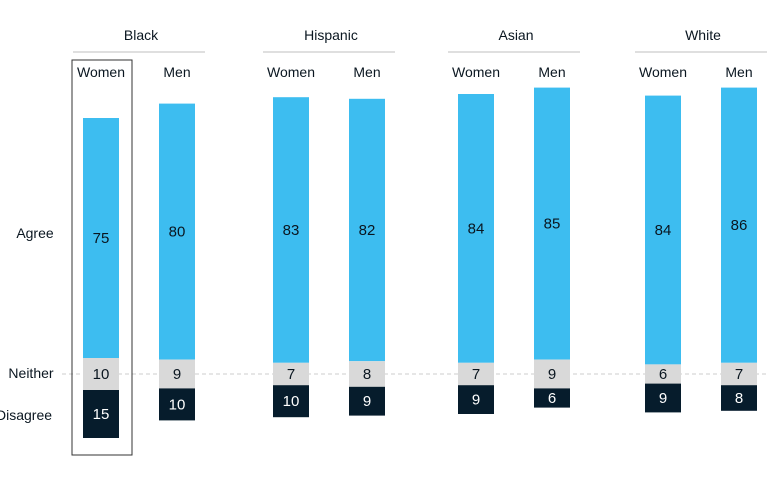  I want to click on bar-neither-white-women, so click(663, 374).